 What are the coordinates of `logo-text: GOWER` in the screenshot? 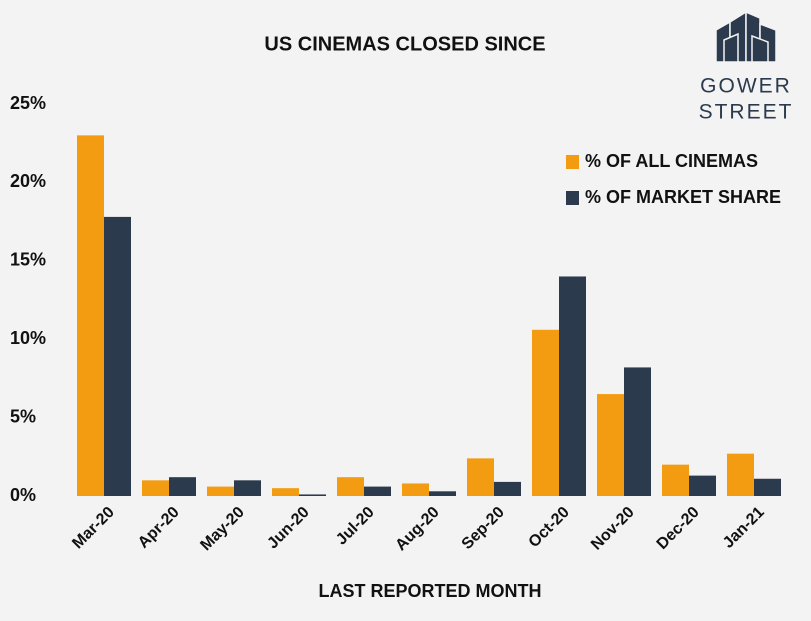 It's located at (746, 86).